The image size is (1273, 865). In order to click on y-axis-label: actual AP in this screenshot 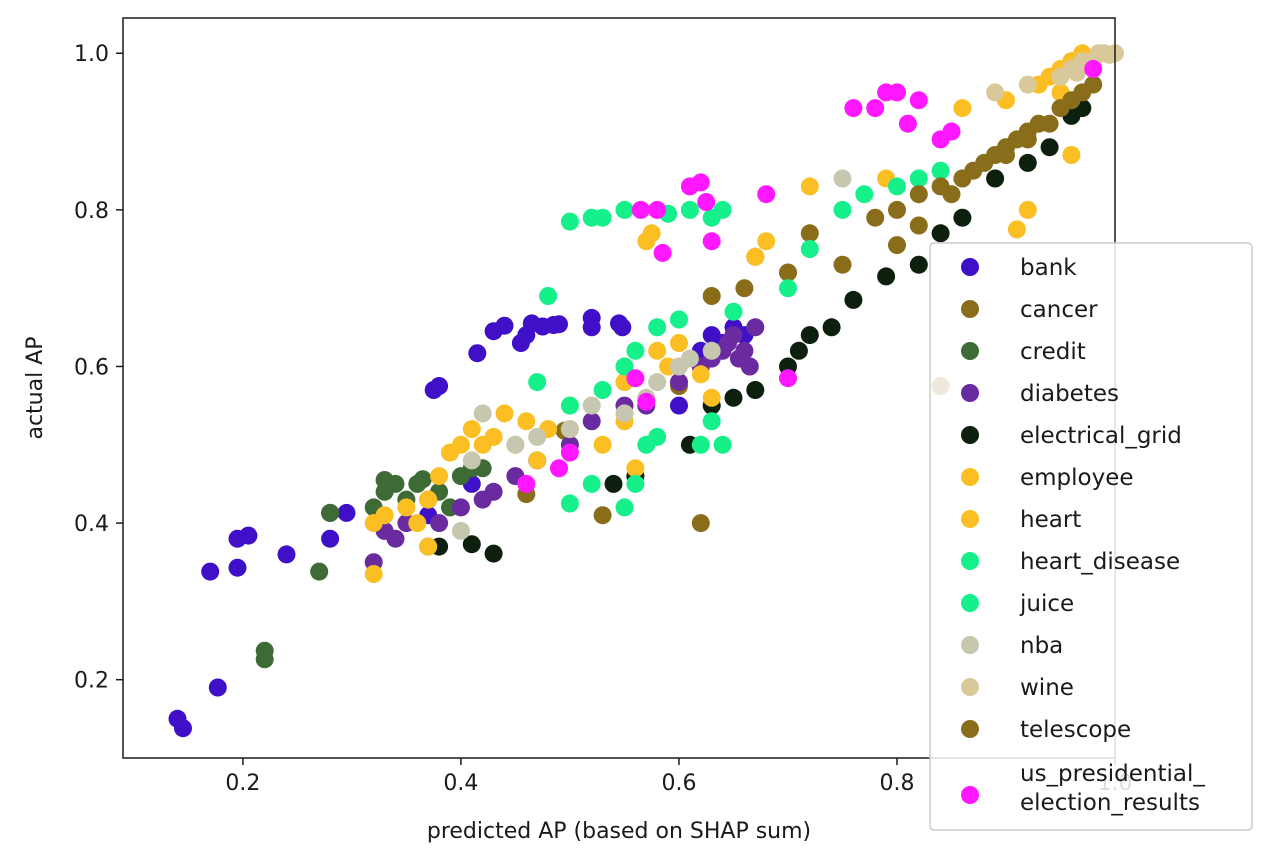, I will do `click(35, 387)`.